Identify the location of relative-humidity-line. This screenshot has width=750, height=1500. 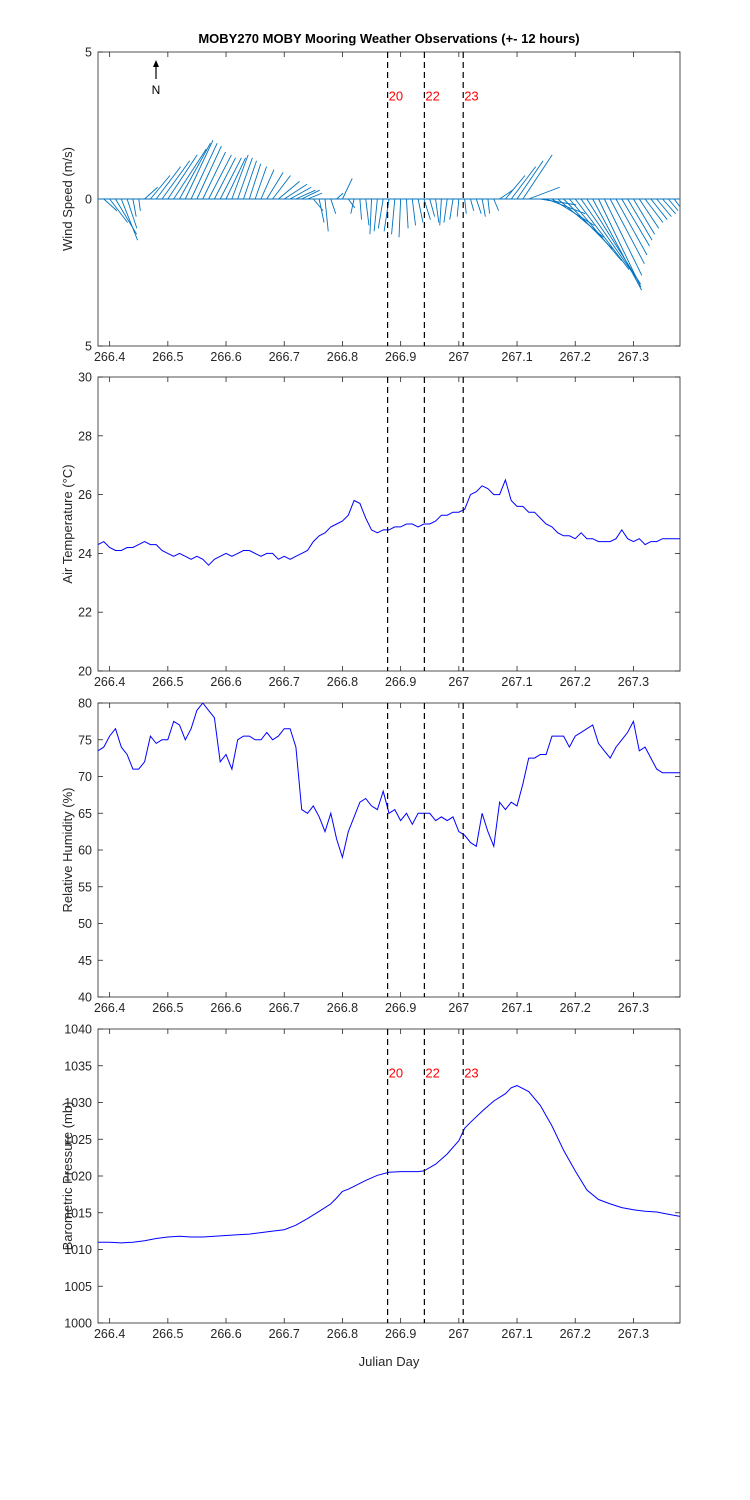
(389, 781).